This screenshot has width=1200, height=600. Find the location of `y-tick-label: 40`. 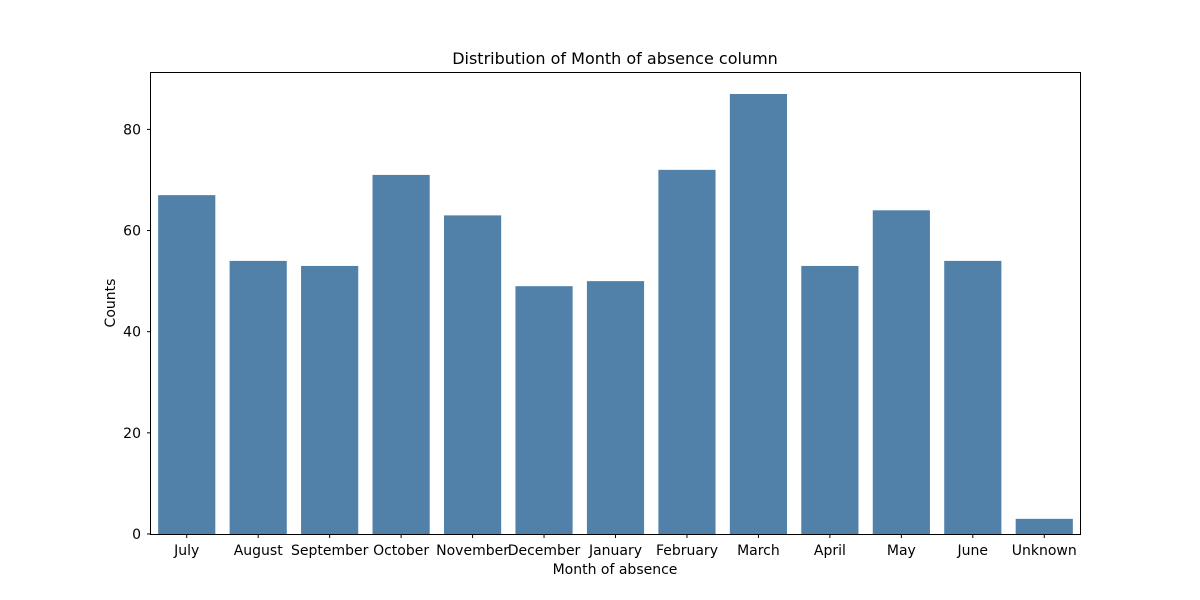

y-tick-label: 40 is located at coordinates (132, 333).